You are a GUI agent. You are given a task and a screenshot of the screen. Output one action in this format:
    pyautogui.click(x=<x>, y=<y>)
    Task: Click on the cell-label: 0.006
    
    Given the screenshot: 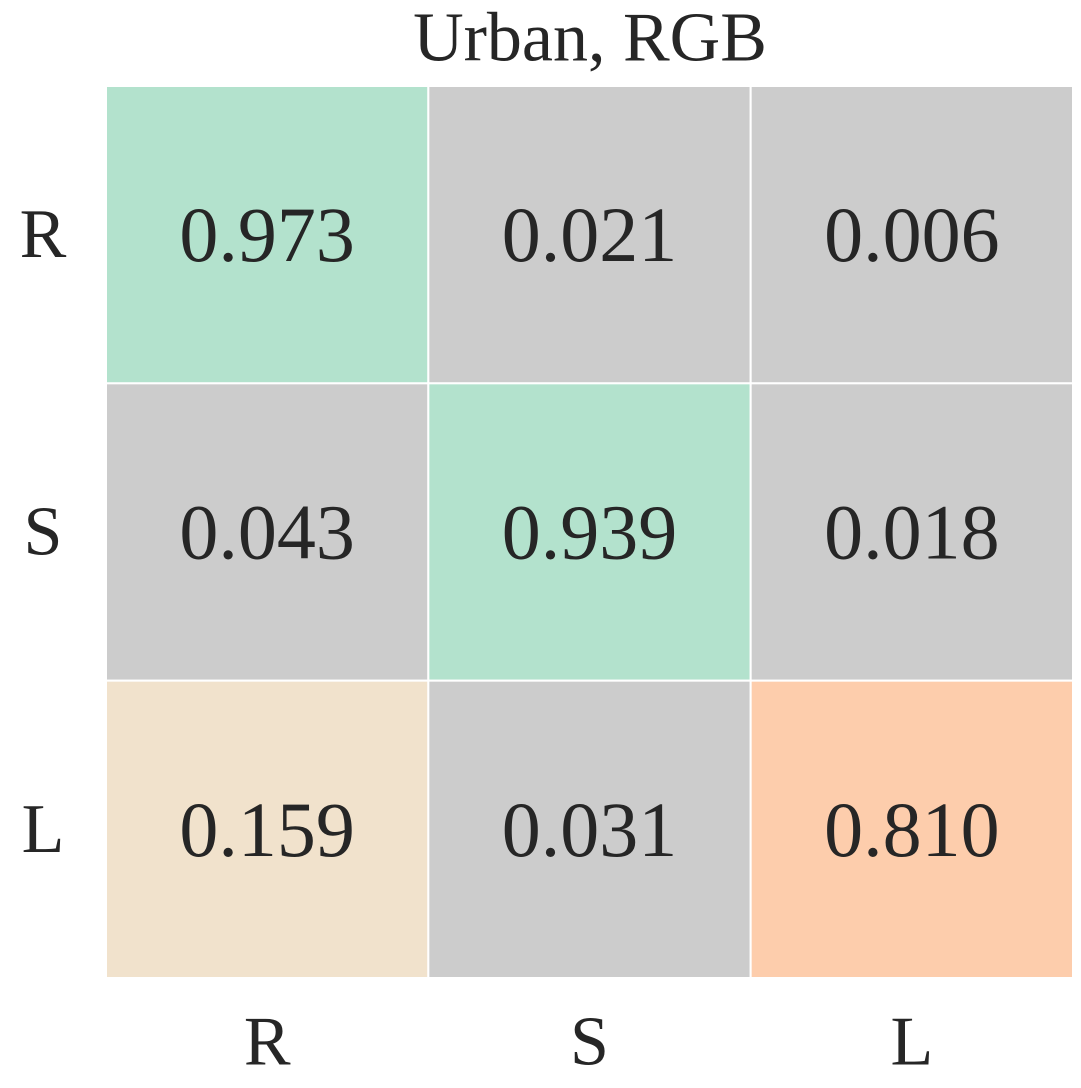 What is the action you would take?
    pyautogui.click(x=912, y=234)
    